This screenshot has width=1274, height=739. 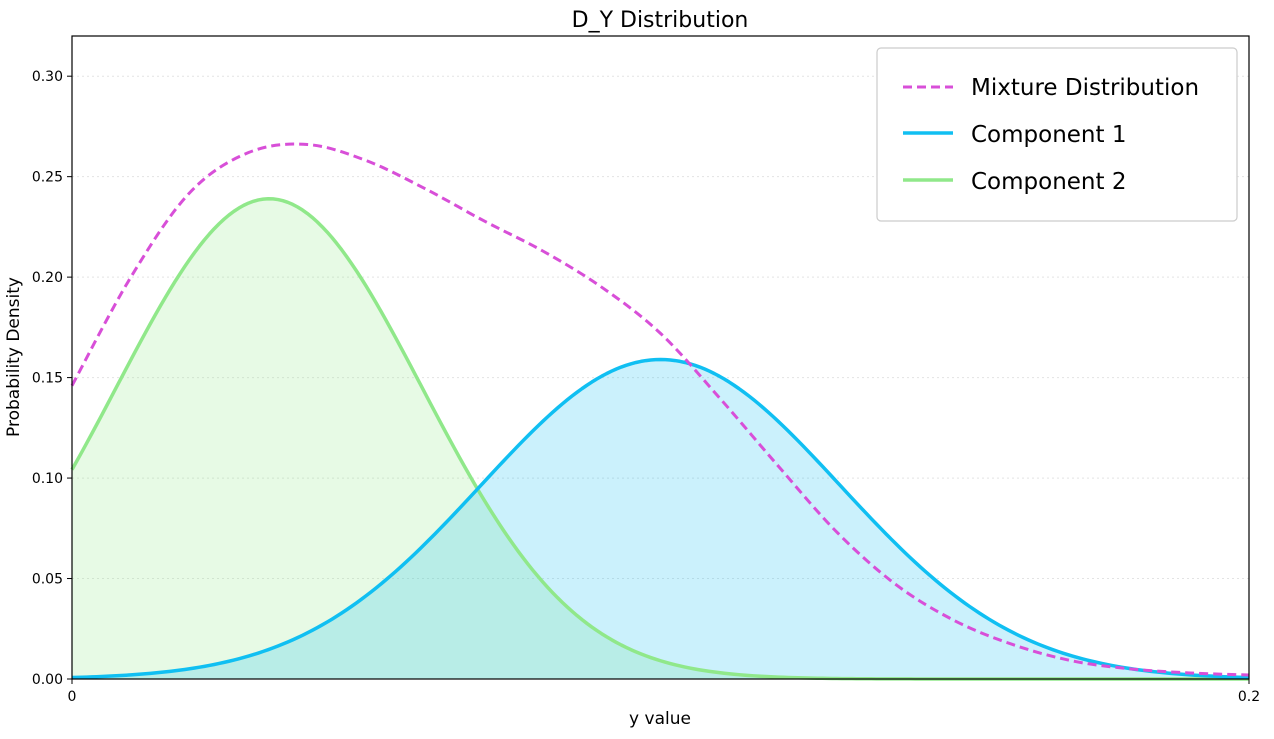 What do you see at coordinates (47, 77) in the screenshot?
I see `y-tick-label: 0.30` at bounding box center [47, 77].